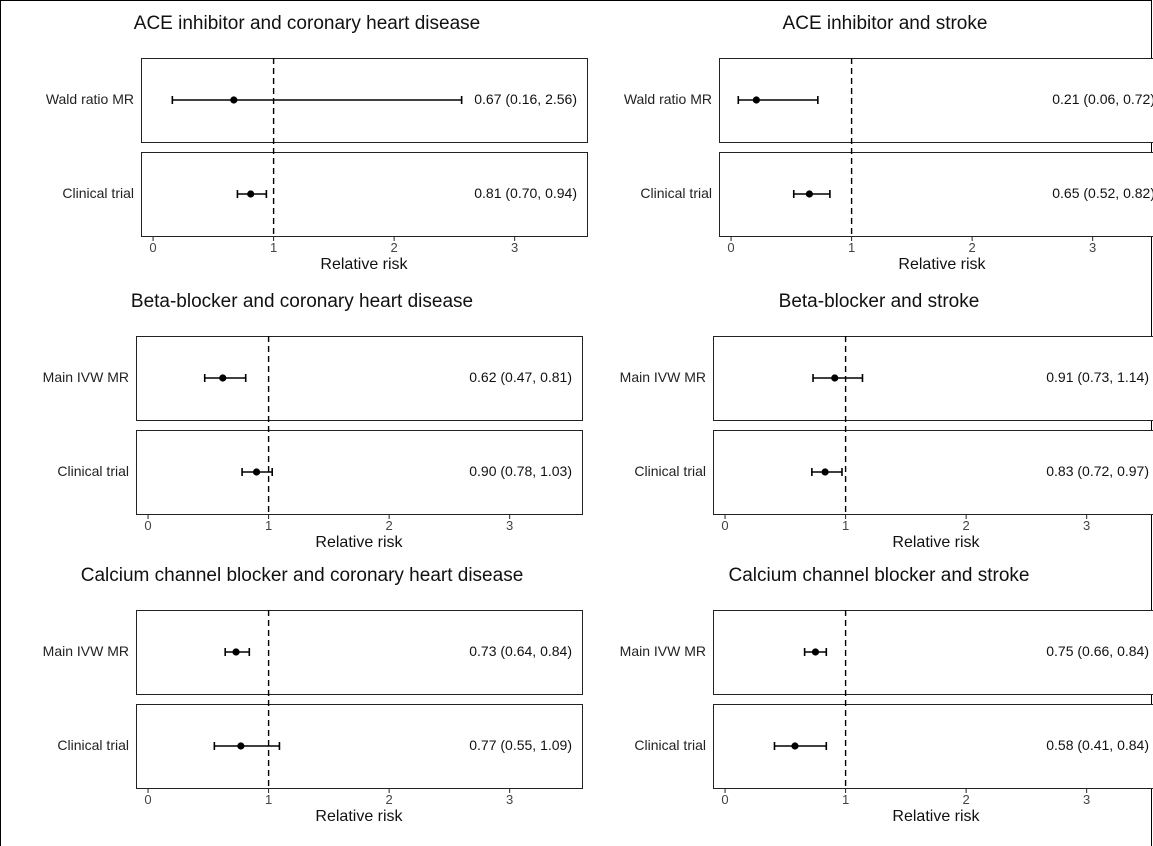  What do you see at coordinates (879, 301) in the screenshot?
I see `panel-title: Beta-blocker and stroke` at bounding box center [879, 301].